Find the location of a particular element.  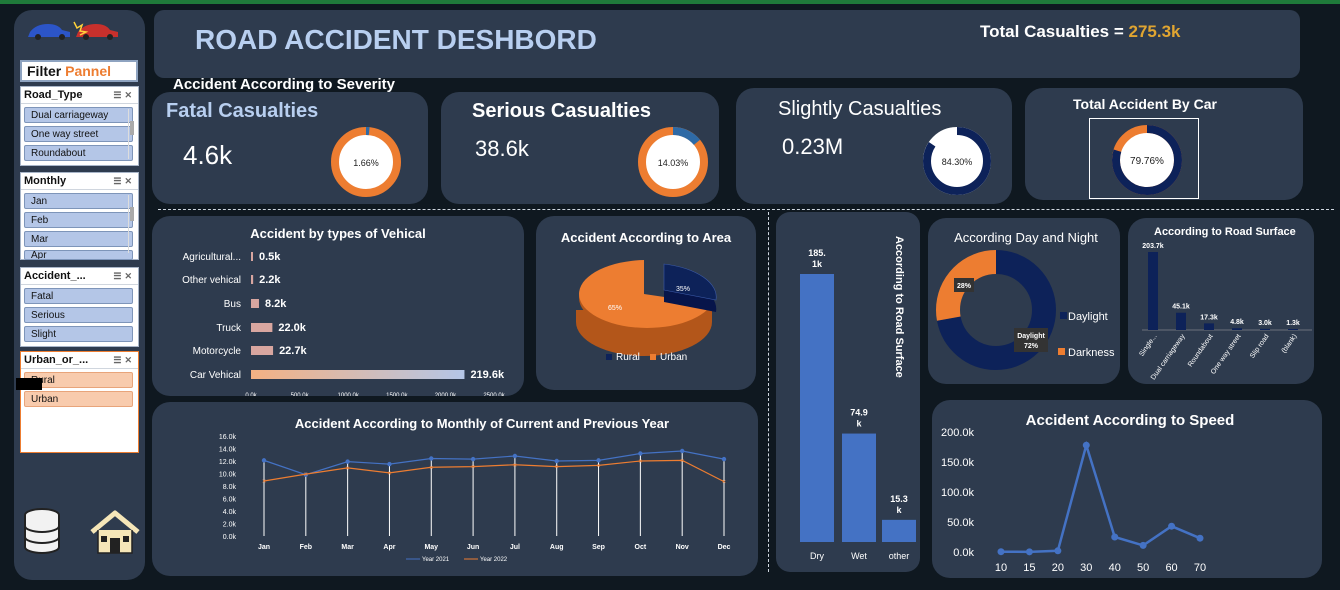

legend-2022: Year 2022 is located at coordinates (494, 560).